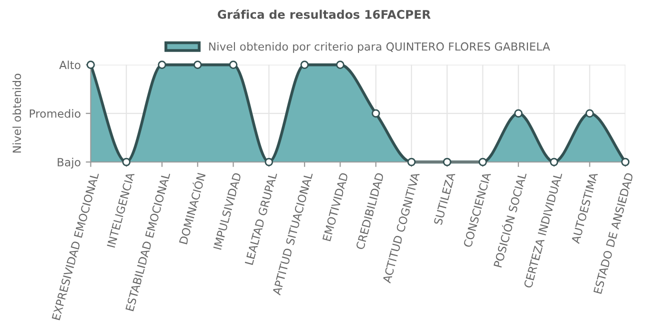 This screenshot has width=648, height=324. I want to click on text: Promedio, so click(55, 113).